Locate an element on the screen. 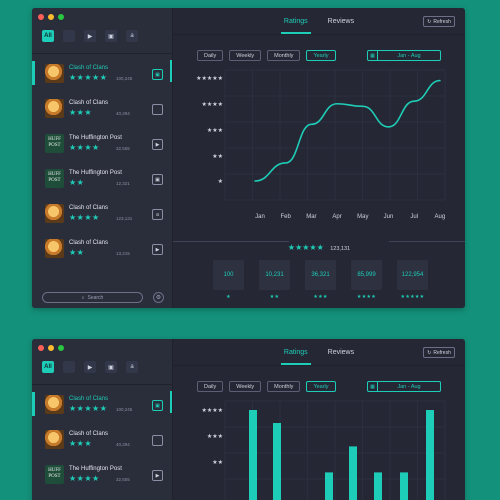  app-rating-count: 32,555 is located at coordinates (123, 479).